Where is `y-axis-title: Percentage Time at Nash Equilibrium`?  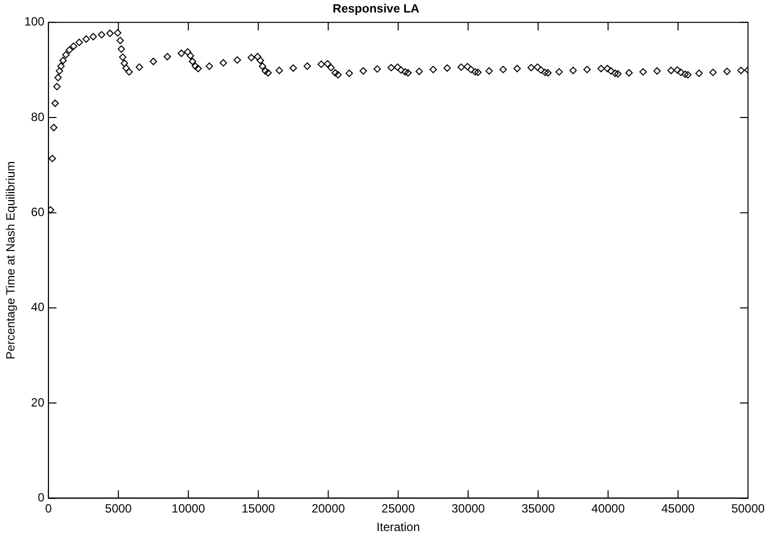 y-axis-title: Percentage Time at Nash Equilibrium is located at coordinates (11, 260).